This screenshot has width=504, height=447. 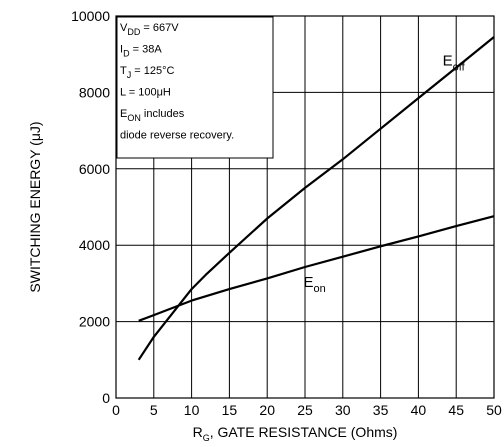 What do you see at coordinates (152, 115) in the screenshot?
I see `conditions-line: EON includes` at bounding box center [152, 115].